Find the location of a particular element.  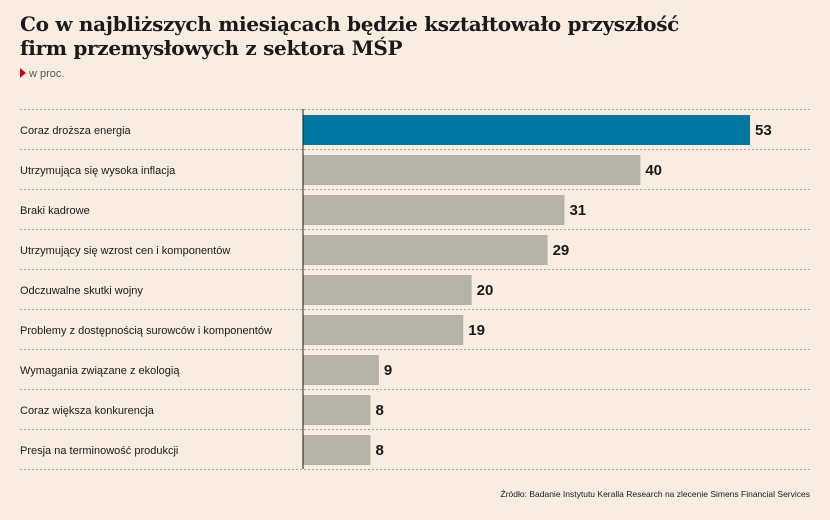

category-label: Braki kadrowe is located at coordinates (55, 211).